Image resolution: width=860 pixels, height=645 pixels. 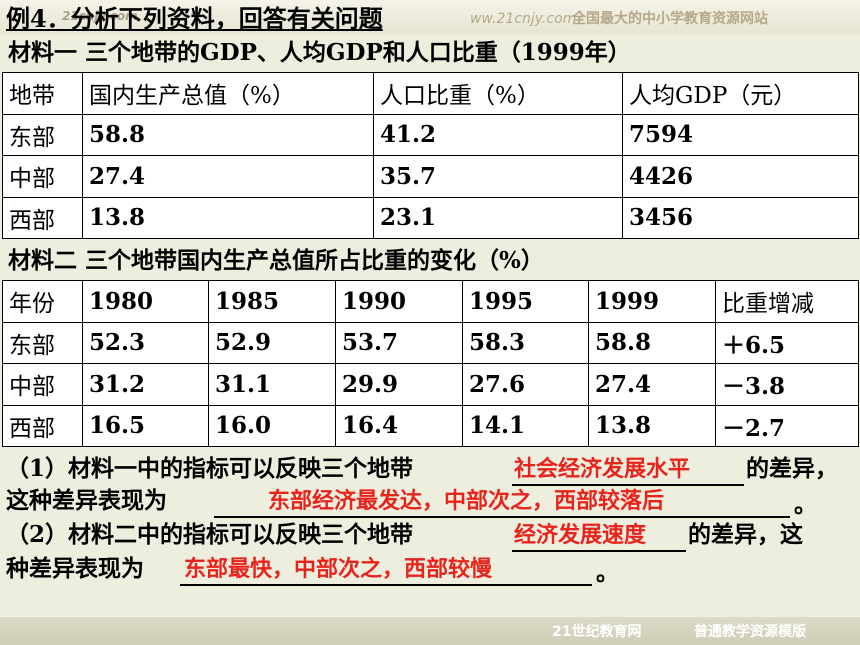 What do you see at coordinates (787, 425) in the screenshot?
I see `table-cell: －2.7` at bounding box center [787, 425].